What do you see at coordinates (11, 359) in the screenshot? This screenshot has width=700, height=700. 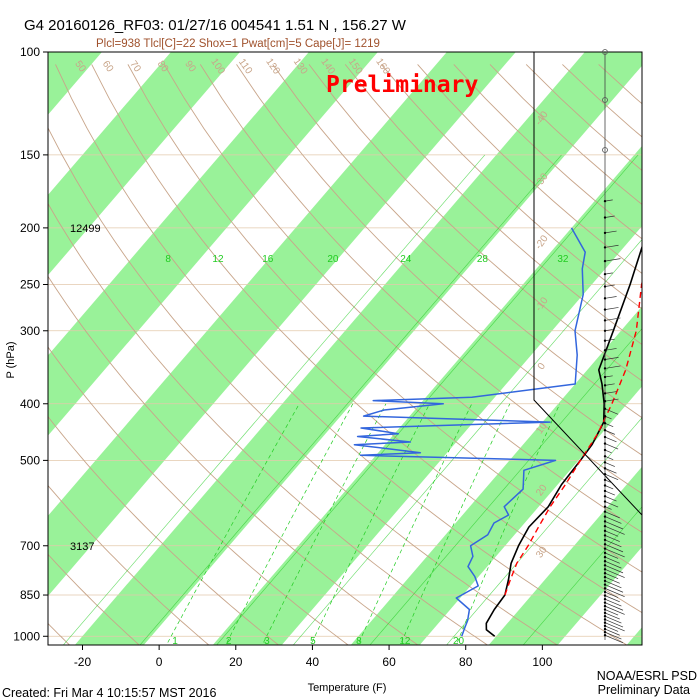 I see `y-axis-label: P (hPa)` at bounding box center [11, 359].